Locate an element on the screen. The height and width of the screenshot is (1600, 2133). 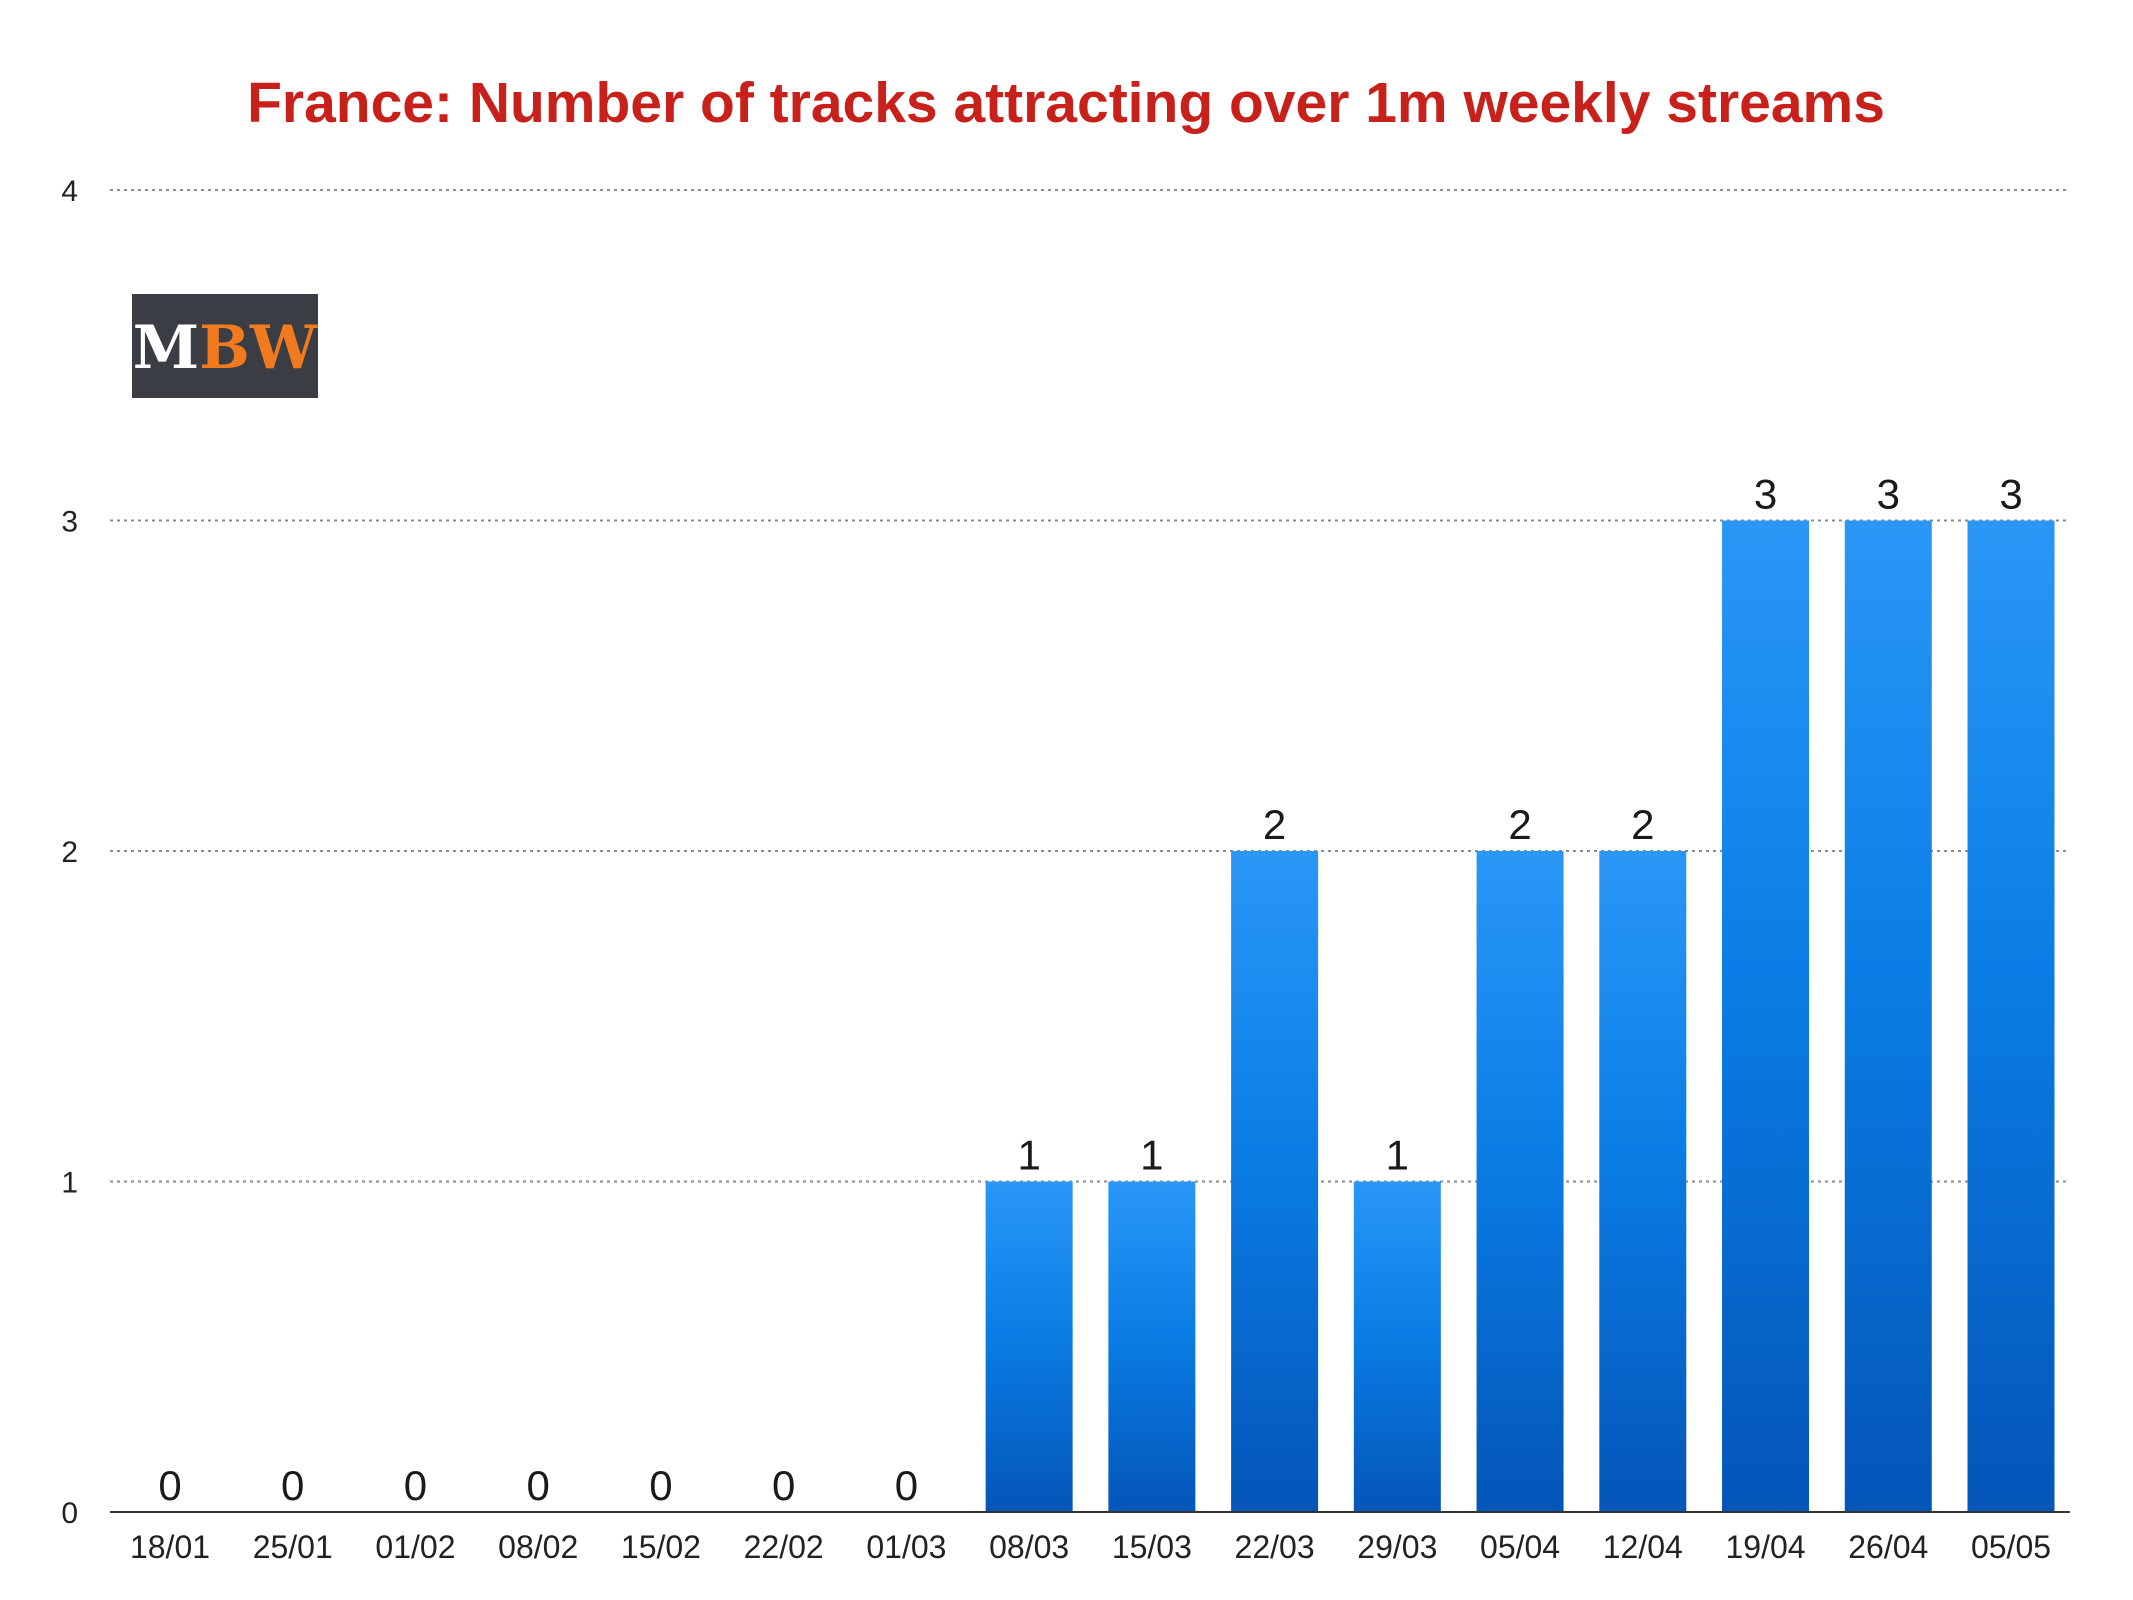
y-tick-label: 3 is located at coordinates (69, 522).